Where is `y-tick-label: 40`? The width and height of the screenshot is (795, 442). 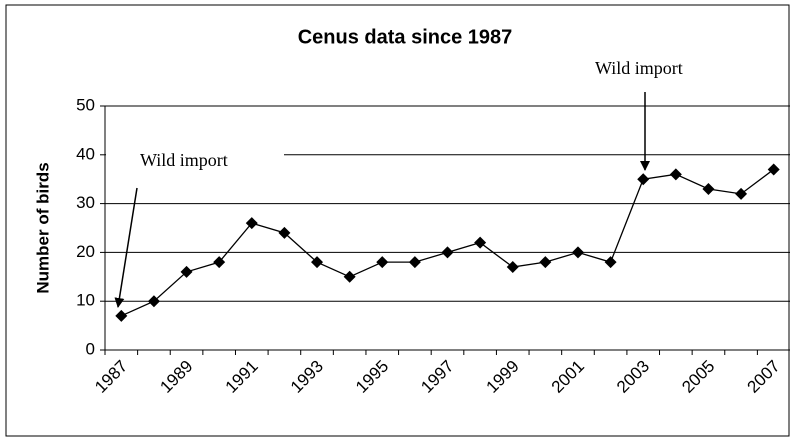 y-tick-label: 40 is located at coordinates (85, 153).